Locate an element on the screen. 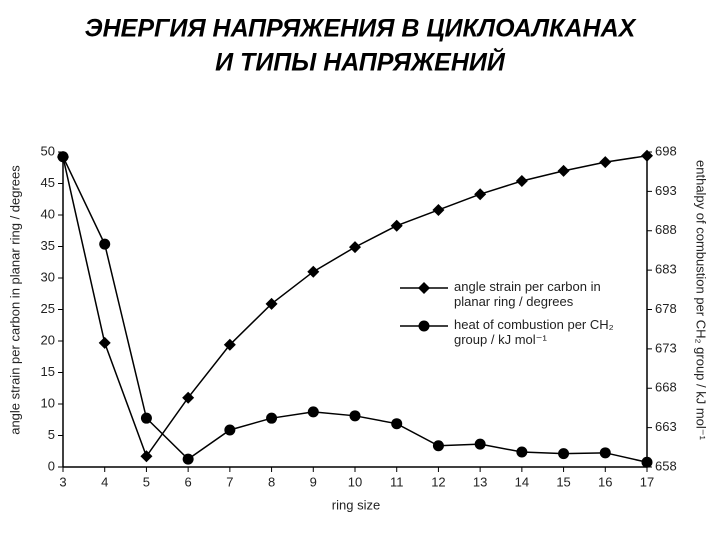  y-tick-label: 20 is located at coordinates (48, 339).